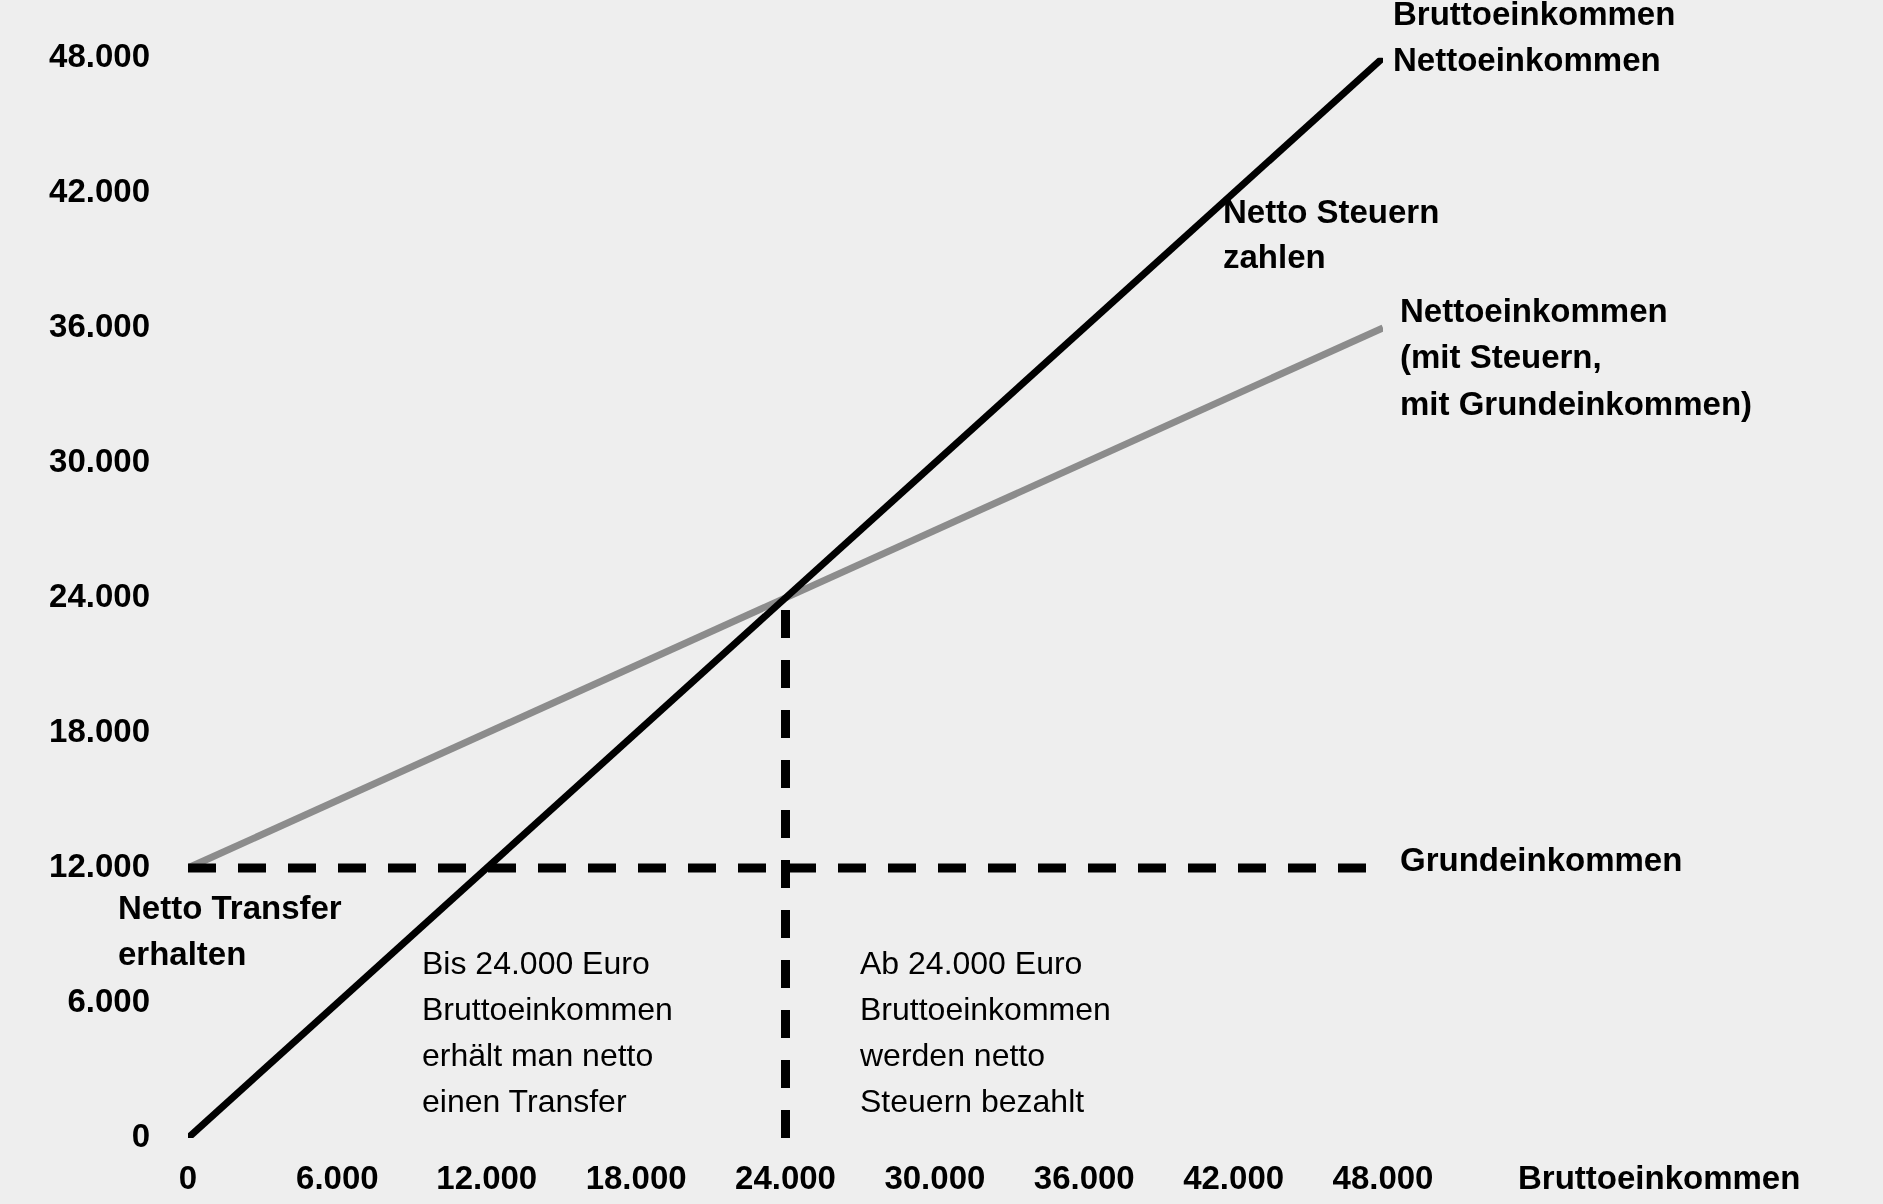  What do you see at coordinates (1576, 357) in the screenshot?
I see `text: Nettoeinkommen (mit Steuern, mit Grundeinkommen)` at bounding box center [1576, 357].